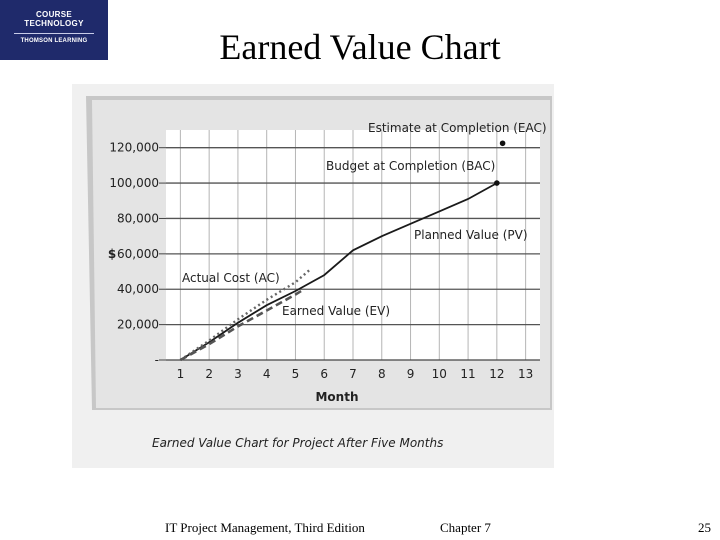 The image size is (720, 540). I want to click on footer-page-number: 25, so click(704, 527).